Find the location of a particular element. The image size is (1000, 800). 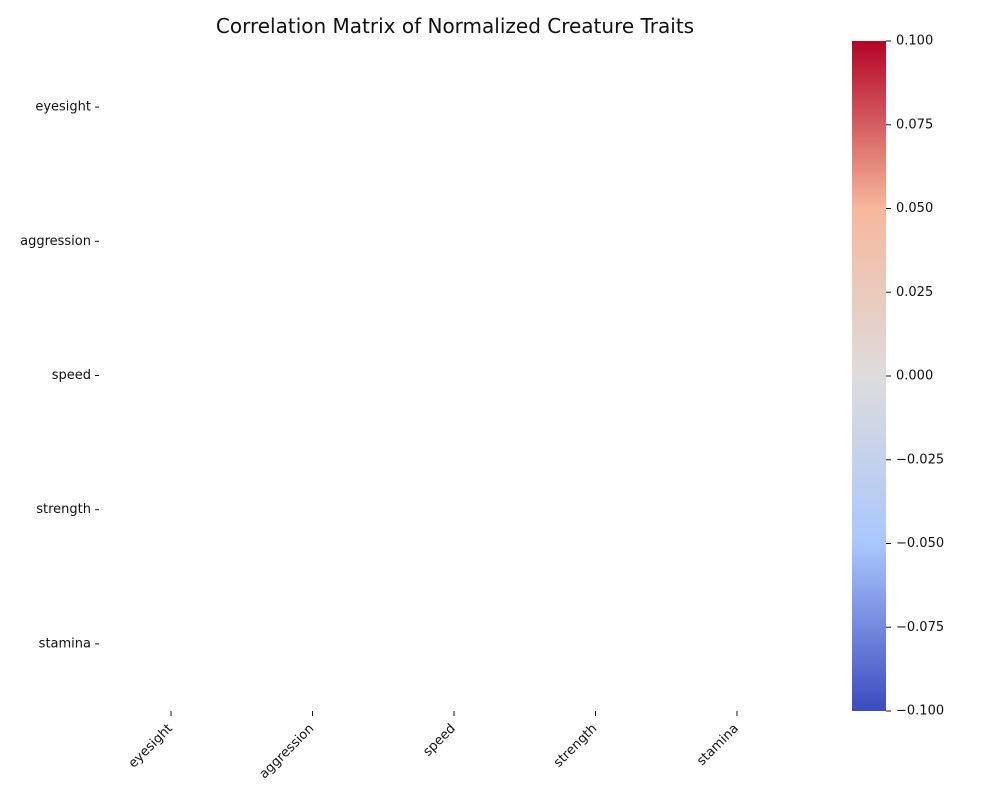

x-tick-label: aggression is located at coordinates (287, 751).